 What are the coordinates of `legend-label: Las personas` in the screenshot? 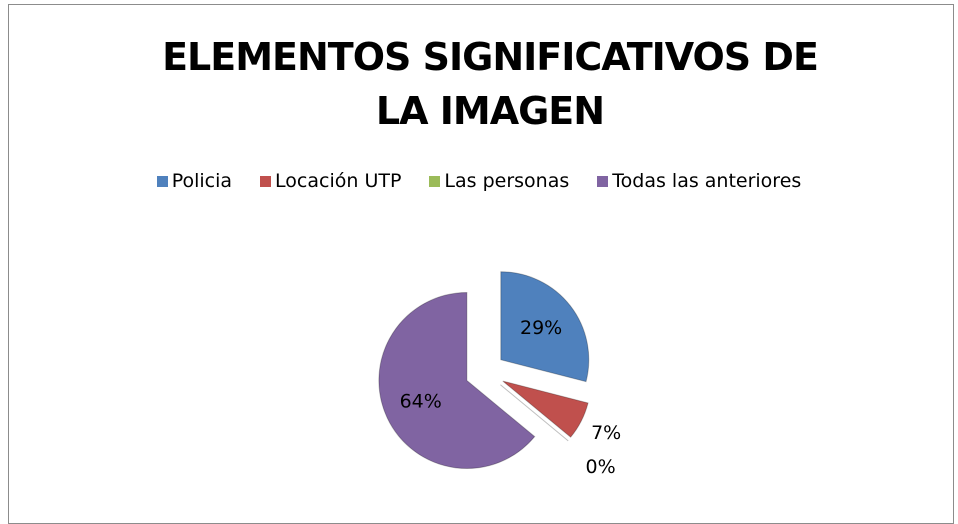 It's located at (507, 181).